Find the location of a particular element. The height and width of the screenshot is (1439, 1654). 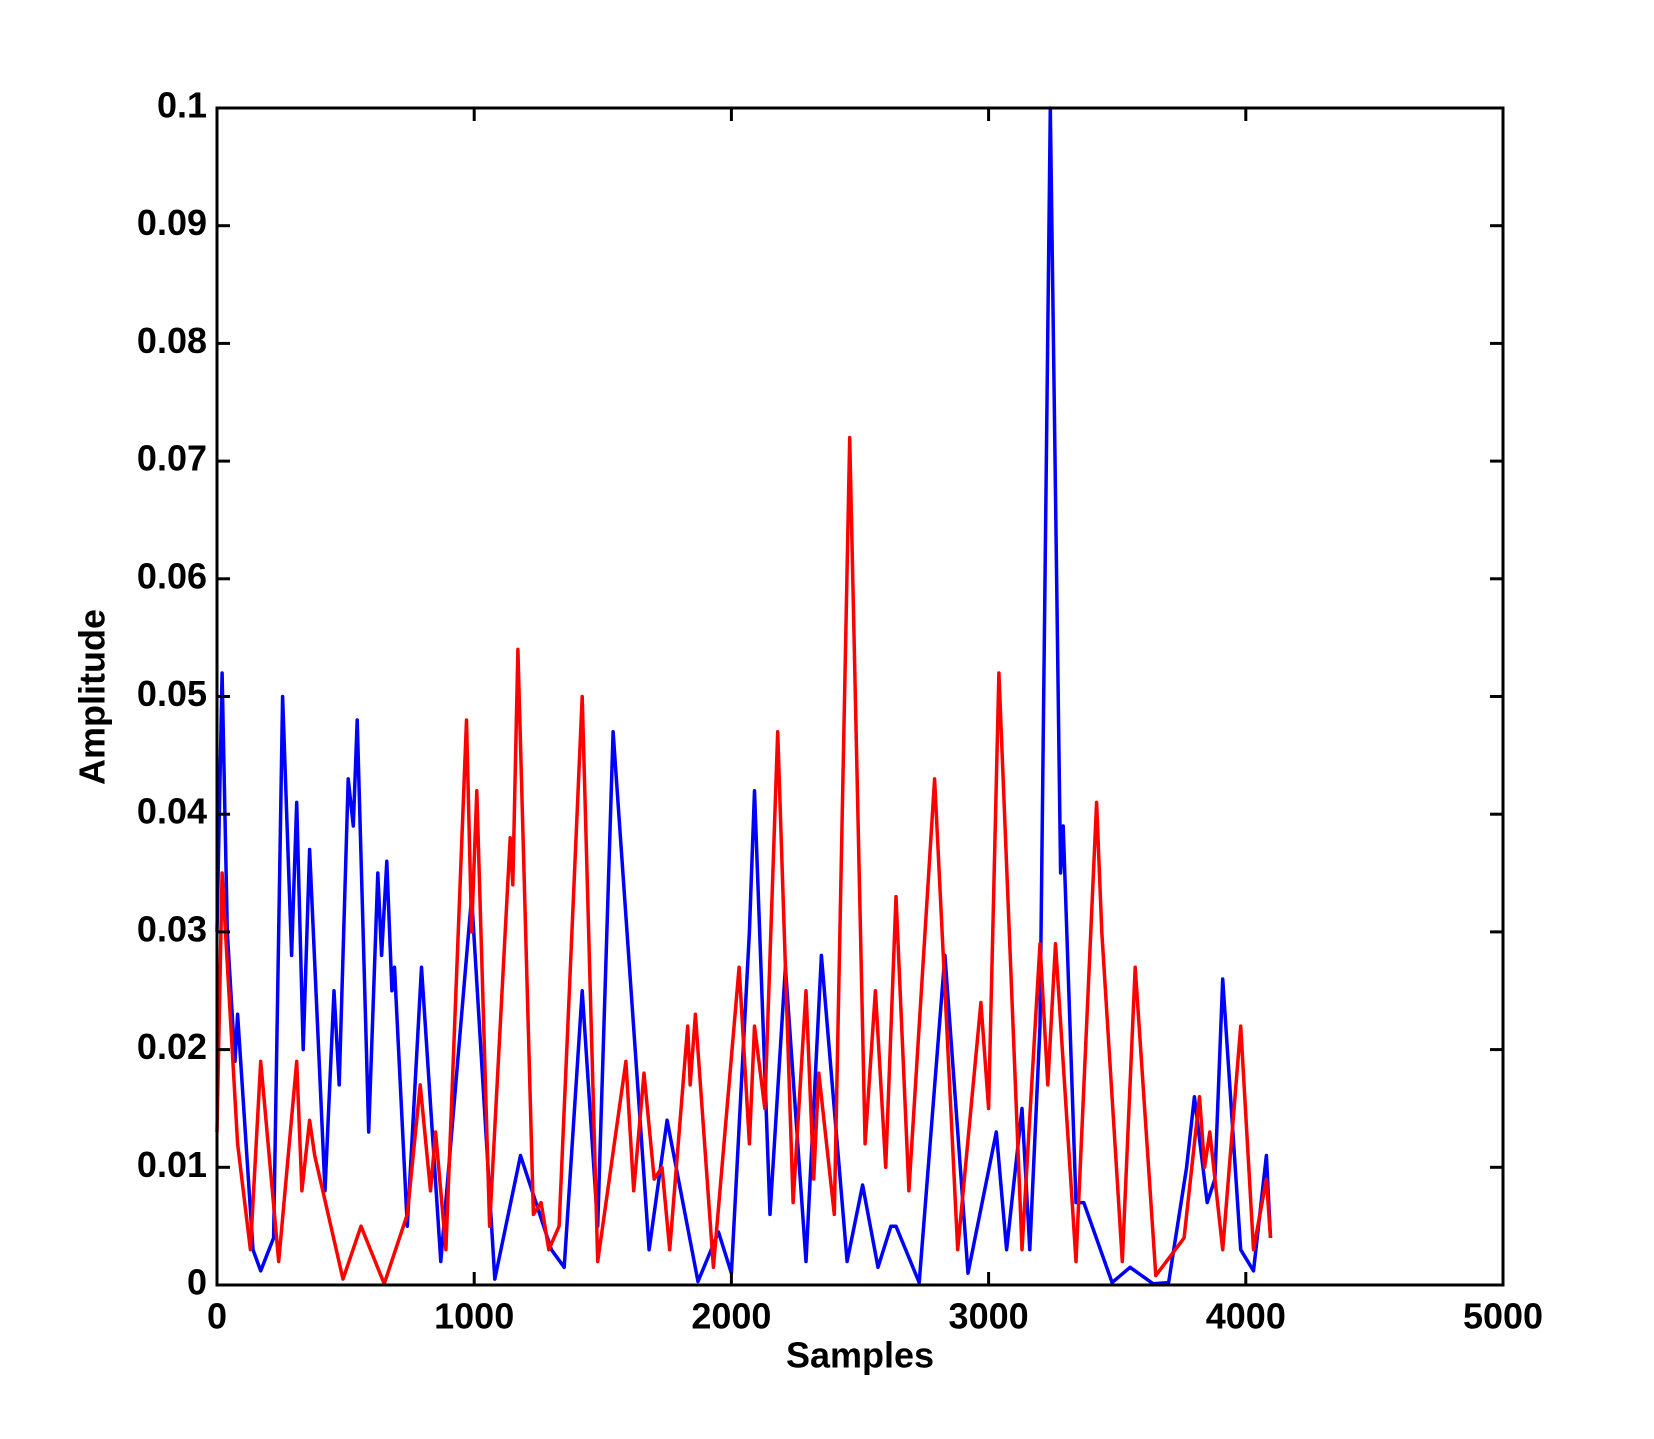

x-tick-label: 2000 is located at coordinates (731, 1316).